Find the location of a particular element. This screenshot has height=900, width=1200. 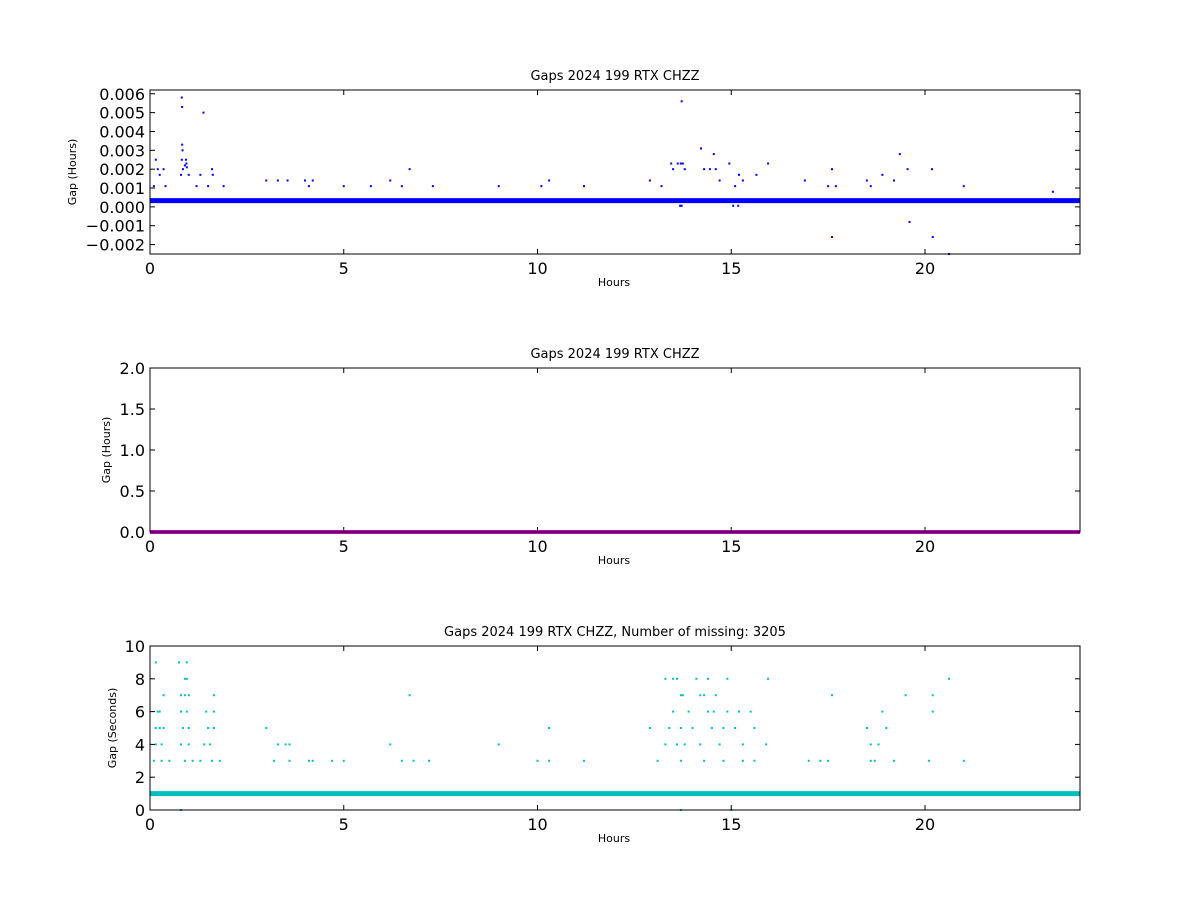

x-tick-label: 15 is located at coordinates (731, 268).